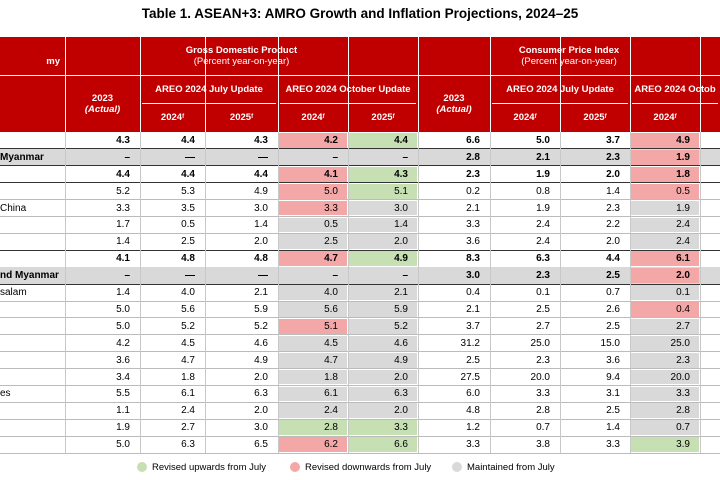  Describe the element at coordinates (188, 208) in the screenshot. I see `cell-value: 3.5` at that location.